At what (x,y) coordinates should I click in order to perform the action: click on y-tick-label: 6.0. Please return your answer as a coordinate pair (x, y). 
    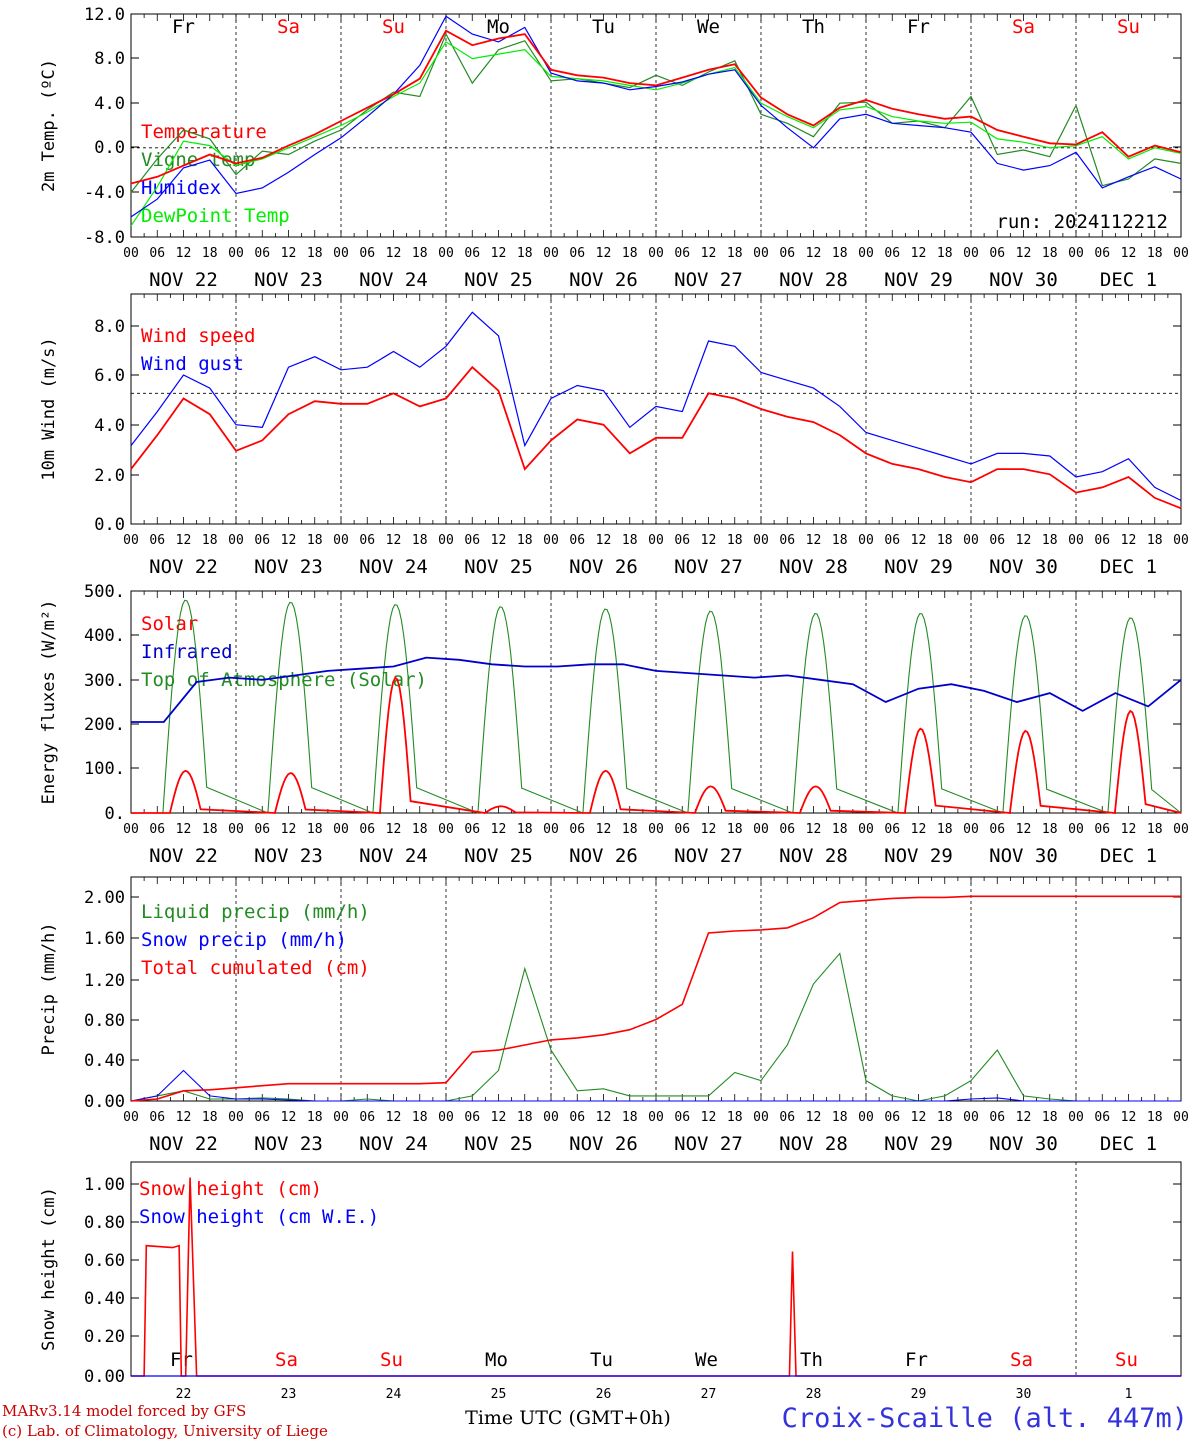
    Looking at the image, I should click on (109, 376).